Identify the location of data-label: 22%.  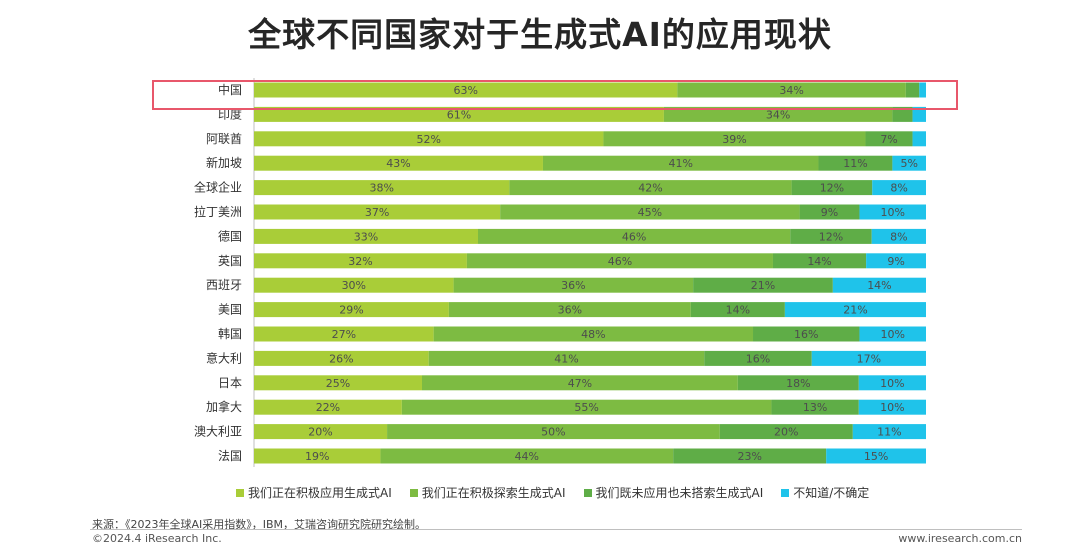
(328, 407).